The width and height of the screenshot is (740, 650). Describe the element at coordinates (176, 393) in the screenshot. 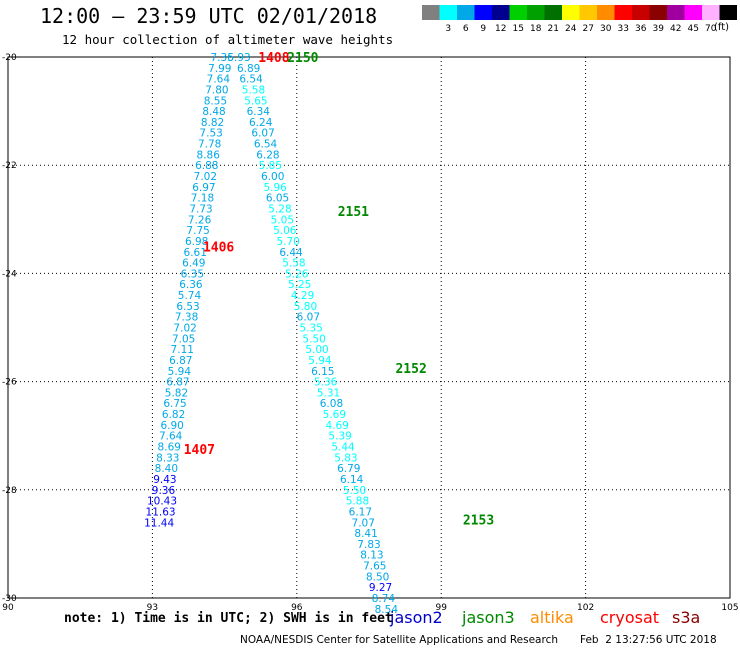

I see `wave-height-value: 5.82` at that location.